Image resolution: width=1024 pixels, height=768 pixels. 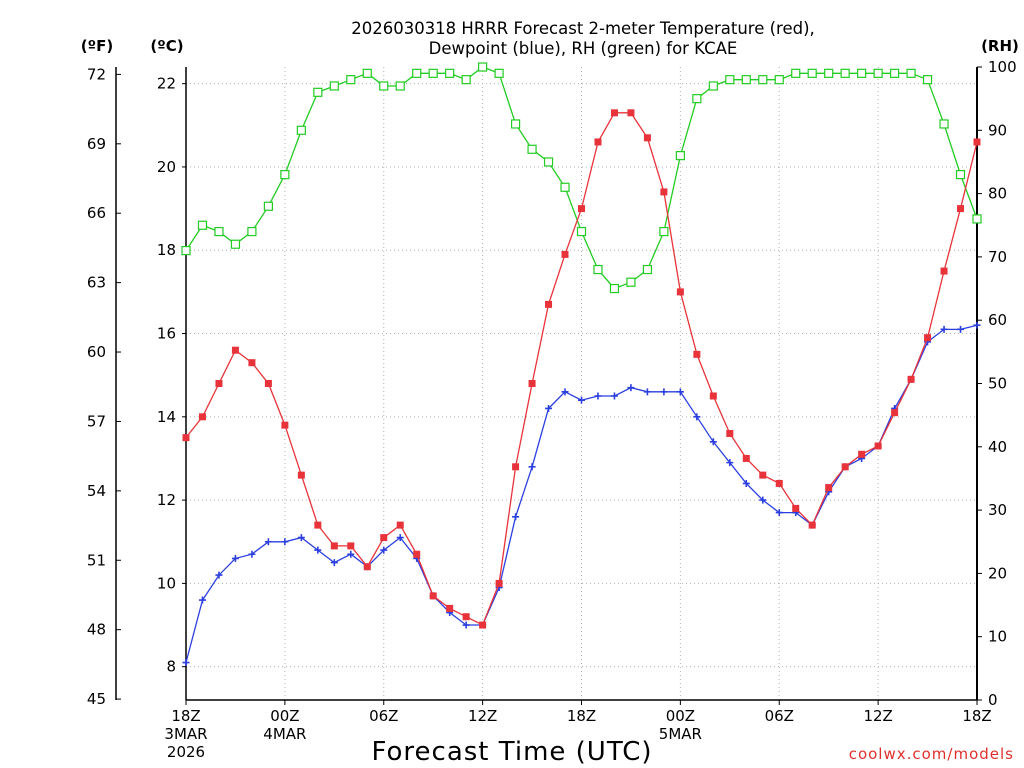 What do you see at coordinates (166, 417) in the screenshot?
I see `celsius-tick-label: 14` at bounding box center [166, 417].